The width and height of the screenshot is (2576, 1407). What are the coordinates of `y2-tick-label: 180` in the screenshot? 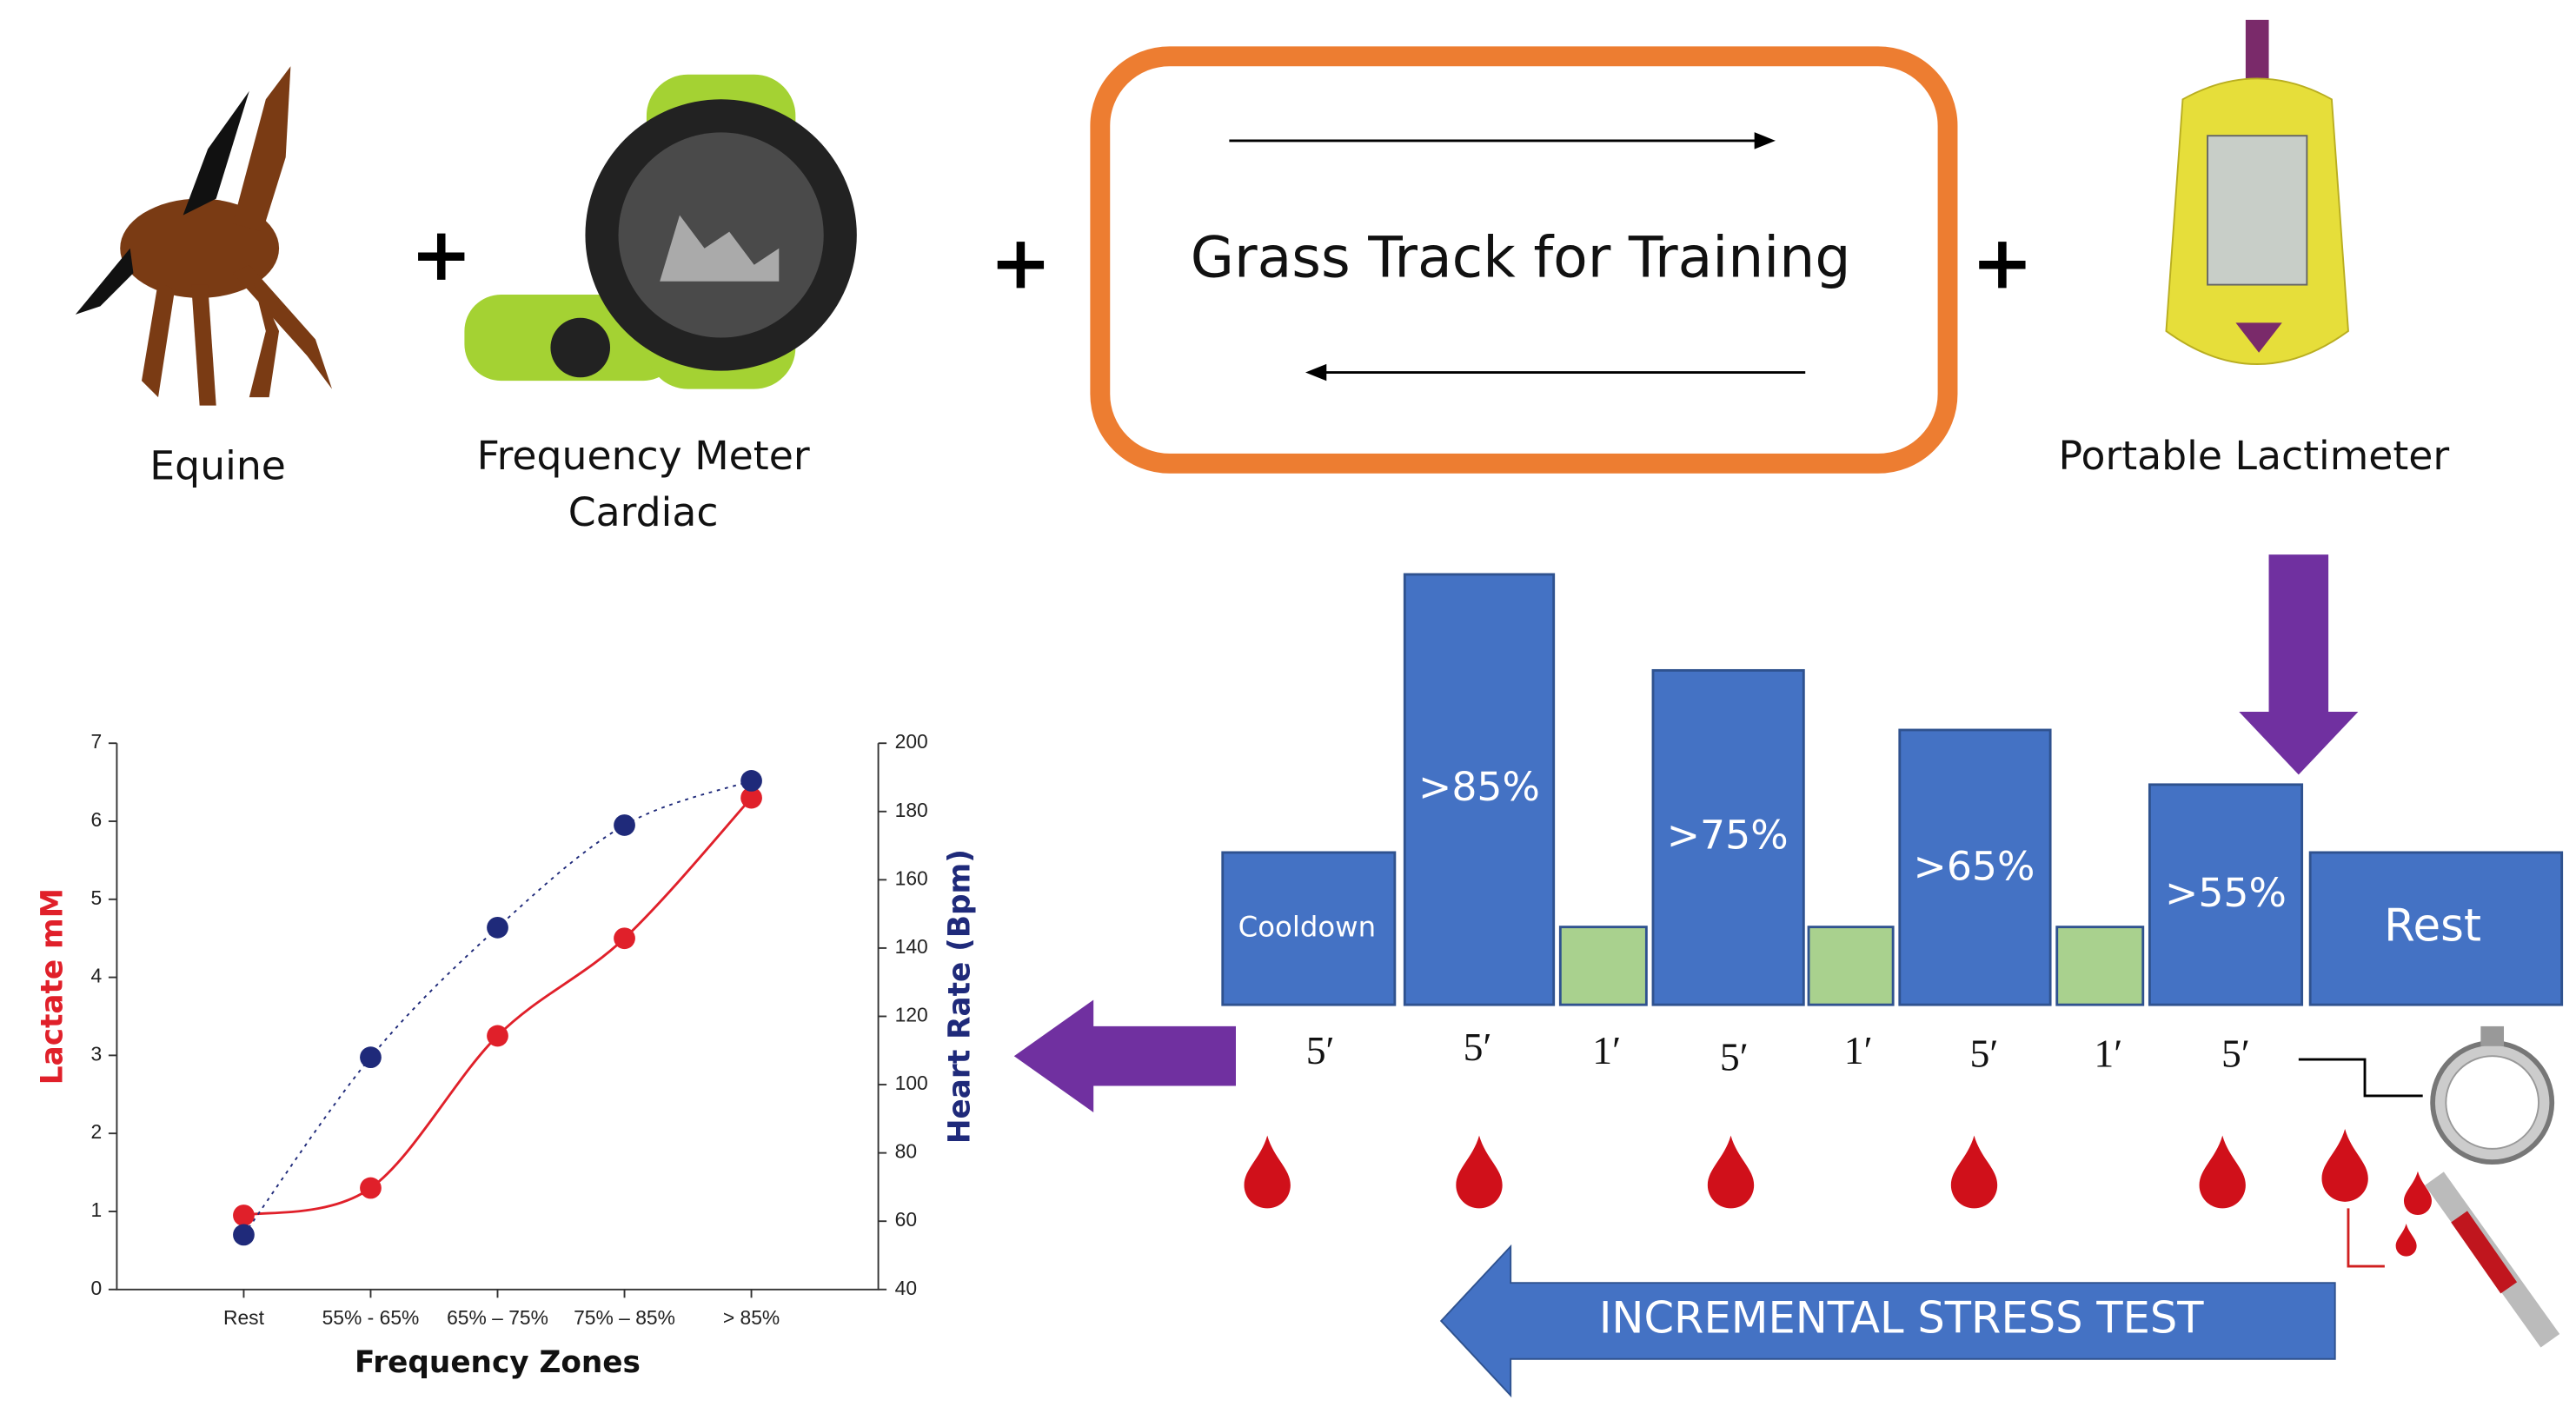 It's located at (911, 810).